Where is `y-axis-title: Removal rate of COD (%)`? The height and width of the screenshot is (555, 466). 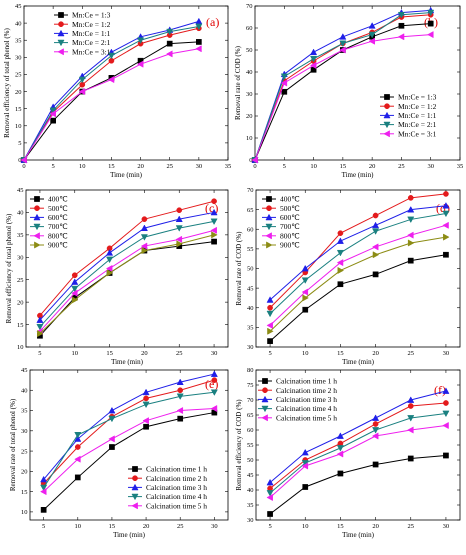 y-axis-title: Removal rate of COD (%) is located at coordinates (239, 268).